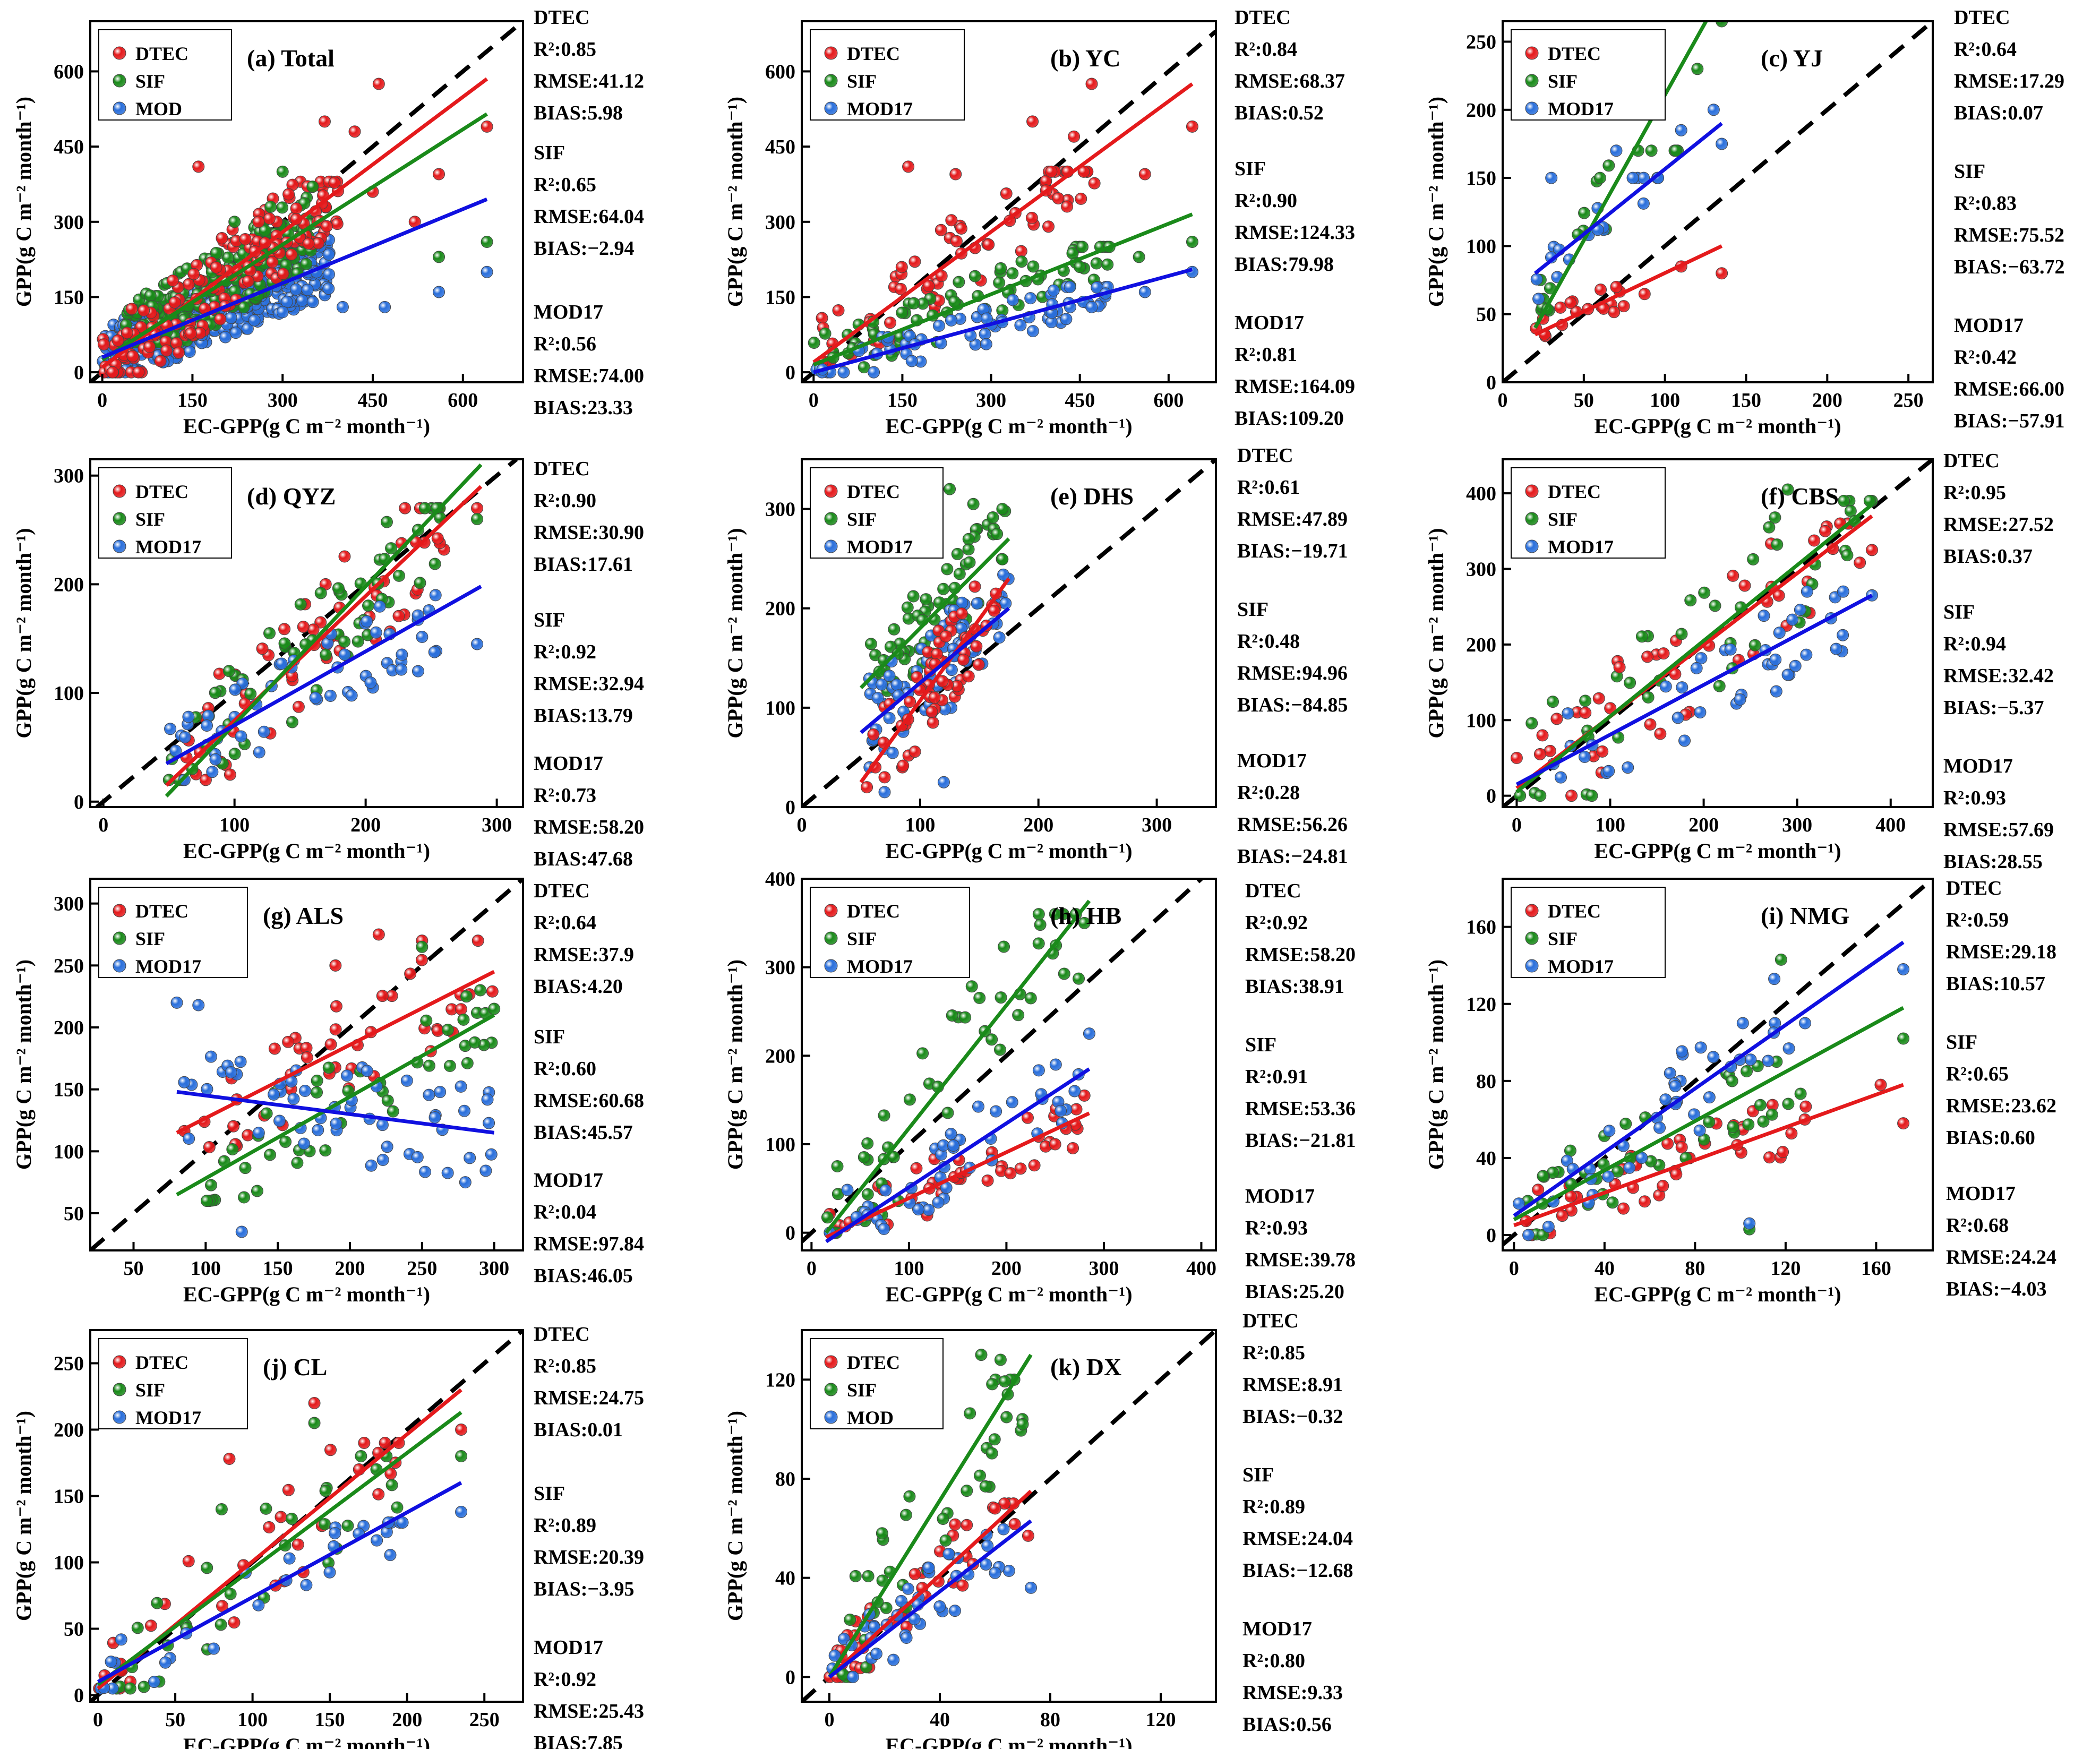 The image size is (2100, 1749). I want to click on stats-bias: BIAS:0.37, so click(1988, 556).